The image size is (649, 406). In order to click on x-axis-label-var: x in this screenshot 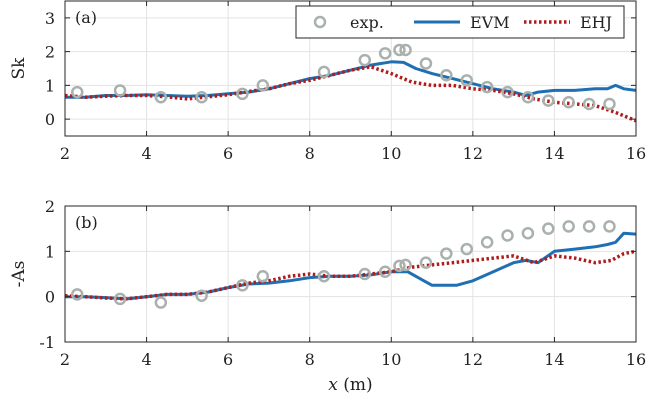, I will do `click(333, 385)`.